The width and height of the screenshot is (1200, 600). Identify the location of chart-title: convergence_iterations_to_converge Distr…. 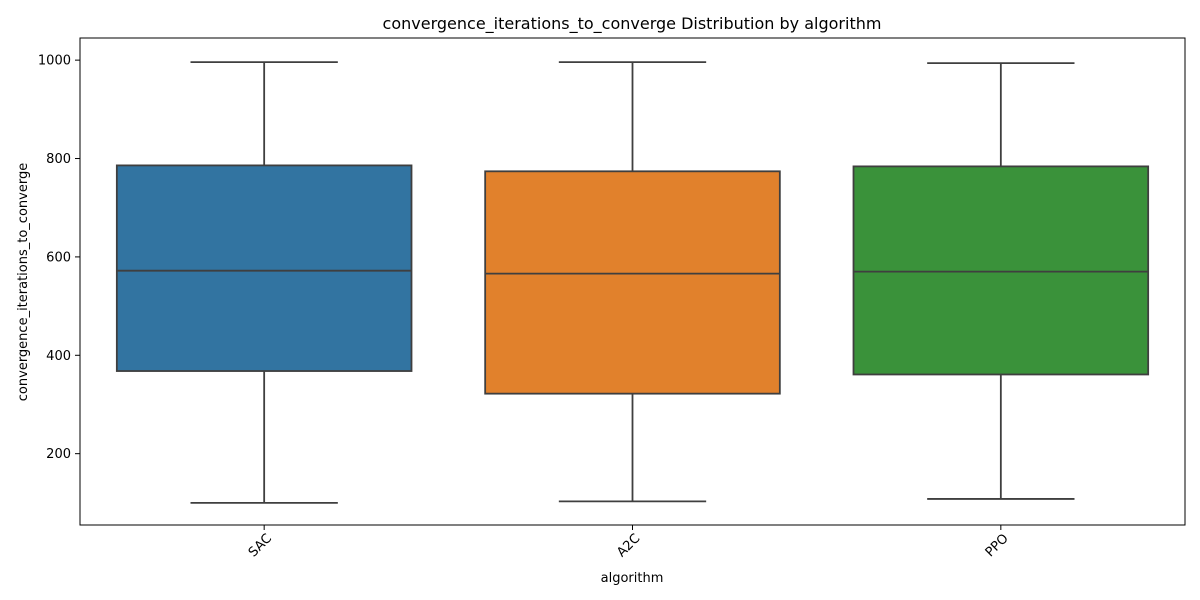
(632, 24).